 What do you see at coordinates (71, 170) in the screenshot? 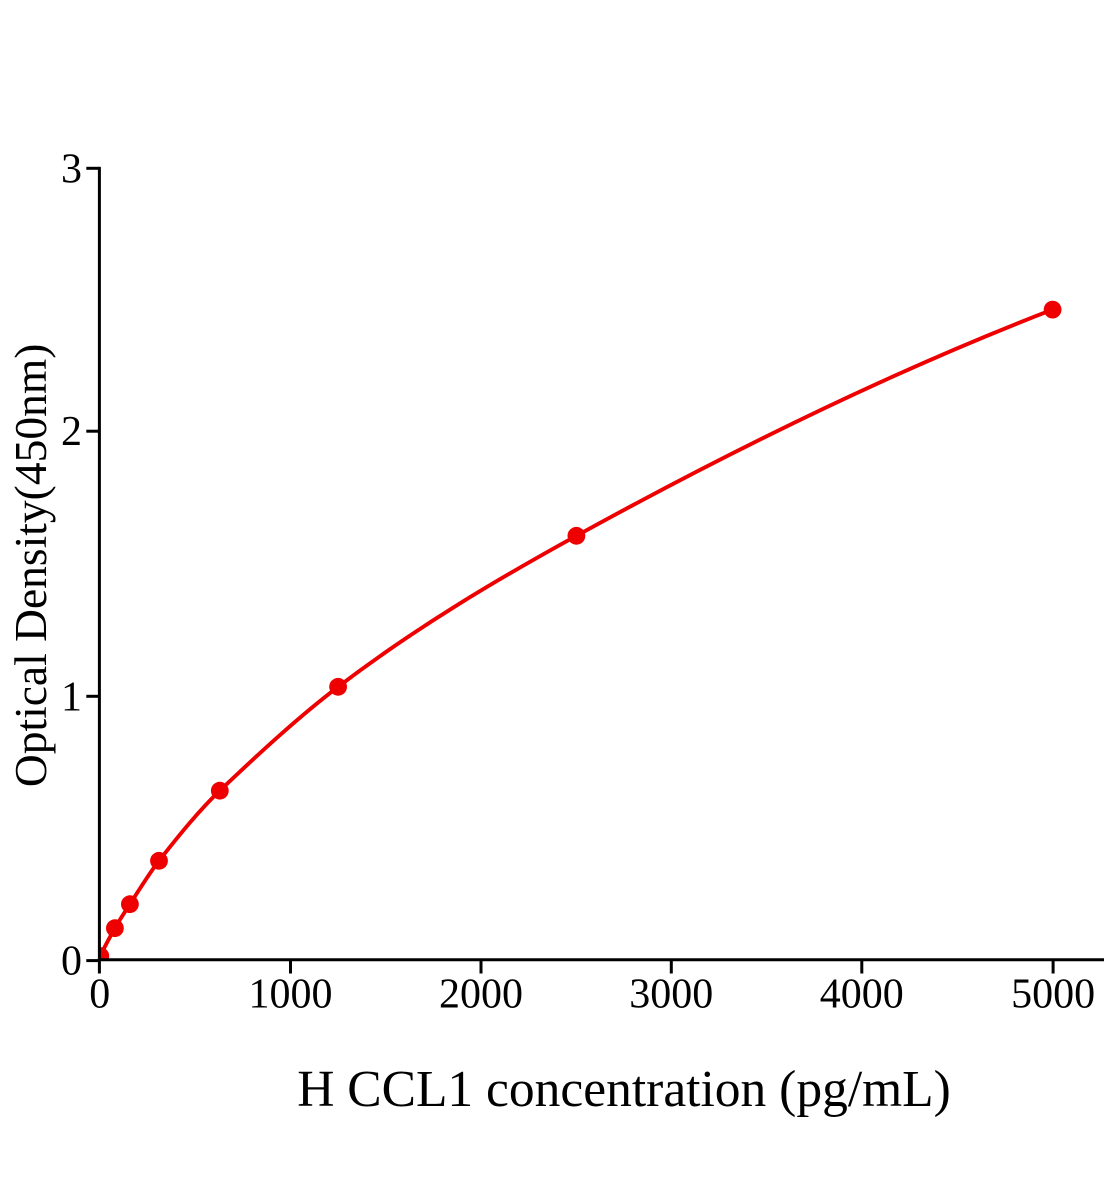
I see `svg-text: 3` at bounding box center [71, 170].